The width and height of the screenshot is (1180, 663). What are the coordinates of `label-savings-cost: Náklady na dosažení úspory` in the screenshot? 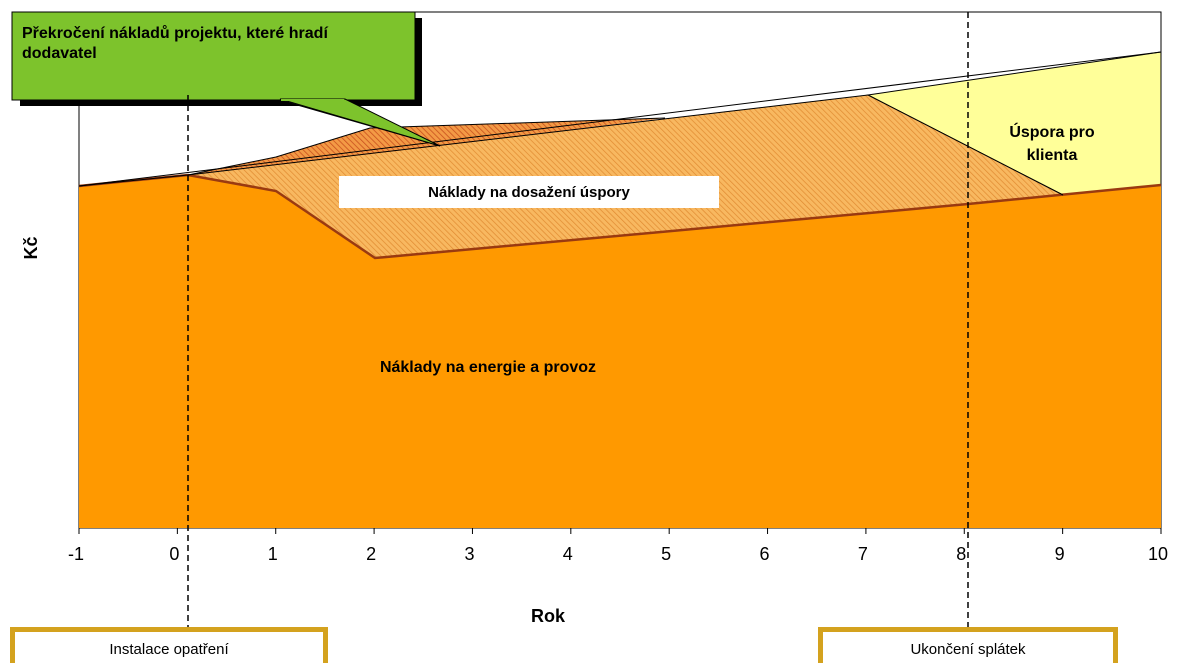 It's located at (529, 192).